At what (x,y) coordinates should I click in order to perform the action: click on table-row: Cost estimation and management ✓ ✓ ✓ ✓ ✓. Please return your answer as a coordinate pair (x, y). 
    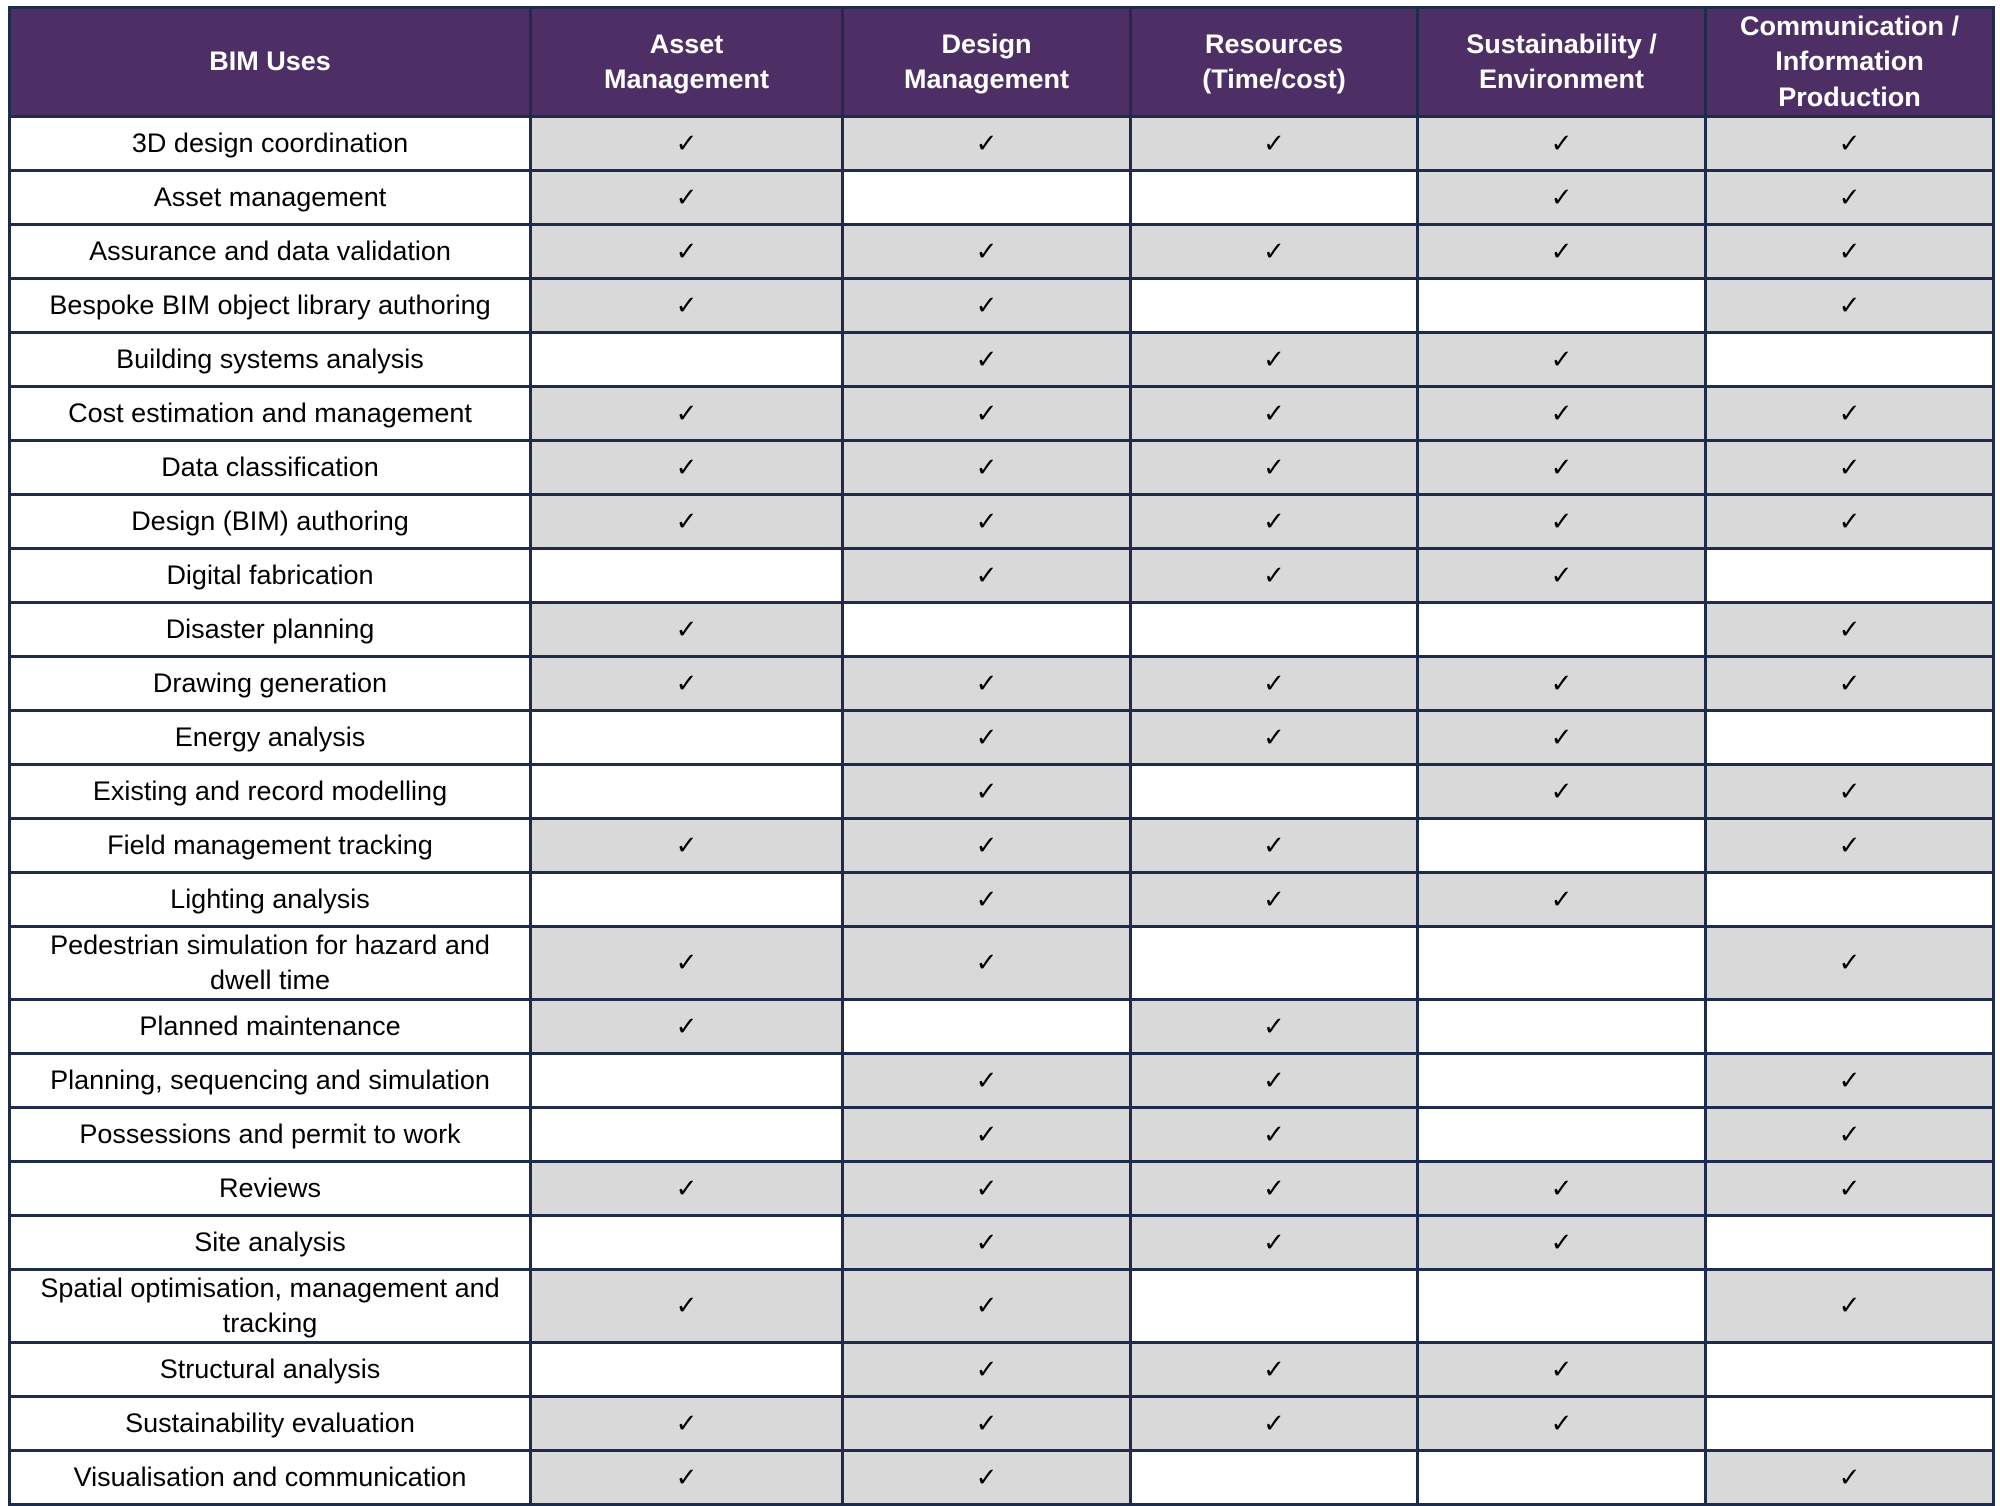
    Looking at the image, I should click on (1001, 413).